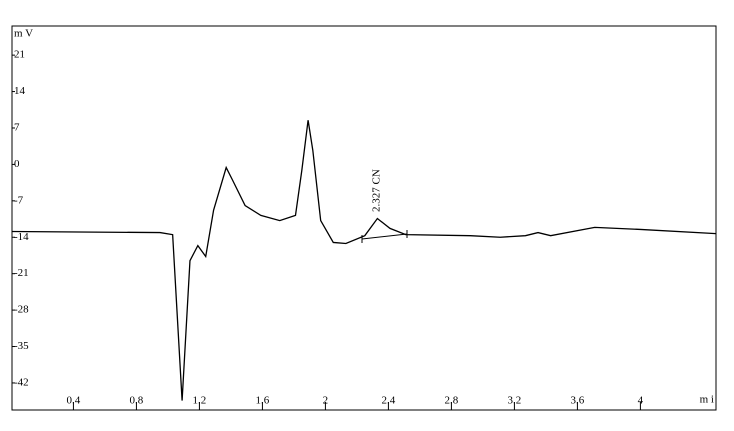 Image resolution: width=734 pixels, height=431 pixels. What do you see at coordinates (23, 34) in the screenshot?
I see `y-axis-label: m V` at bounding box center [23, 34].